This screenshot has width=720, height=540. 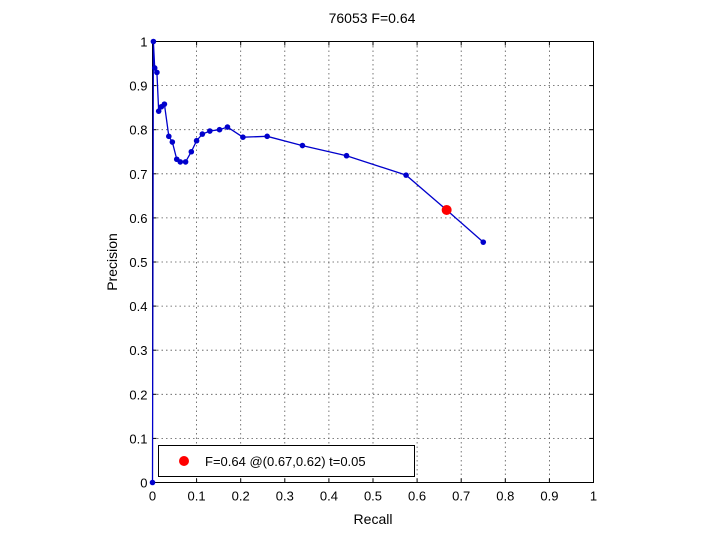 What do you see at coordinates (138, 262) in the screenshot?
I see `y-tick-label: 0.5` at bounding box center [138, 262].